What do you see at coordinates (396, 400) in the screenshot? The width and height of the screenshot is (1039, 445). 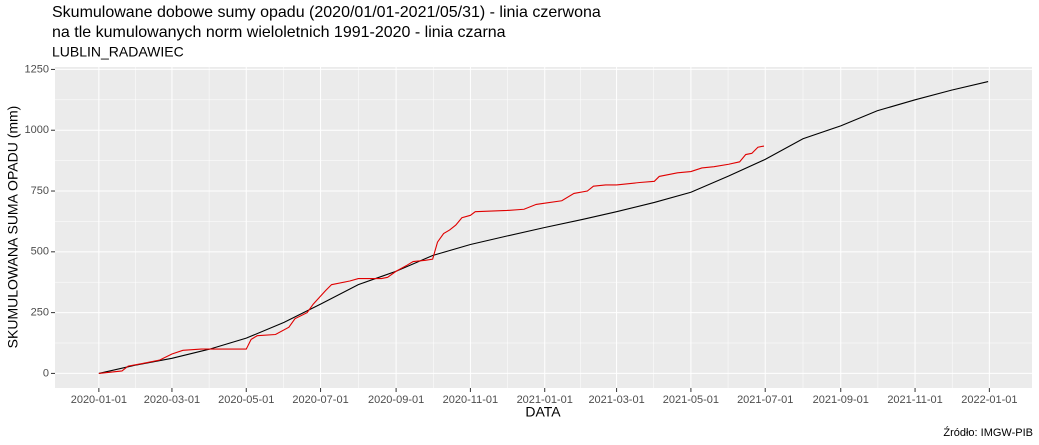 I see `x-tick-label: 2020-09-01` at bounding box center [396, 400].